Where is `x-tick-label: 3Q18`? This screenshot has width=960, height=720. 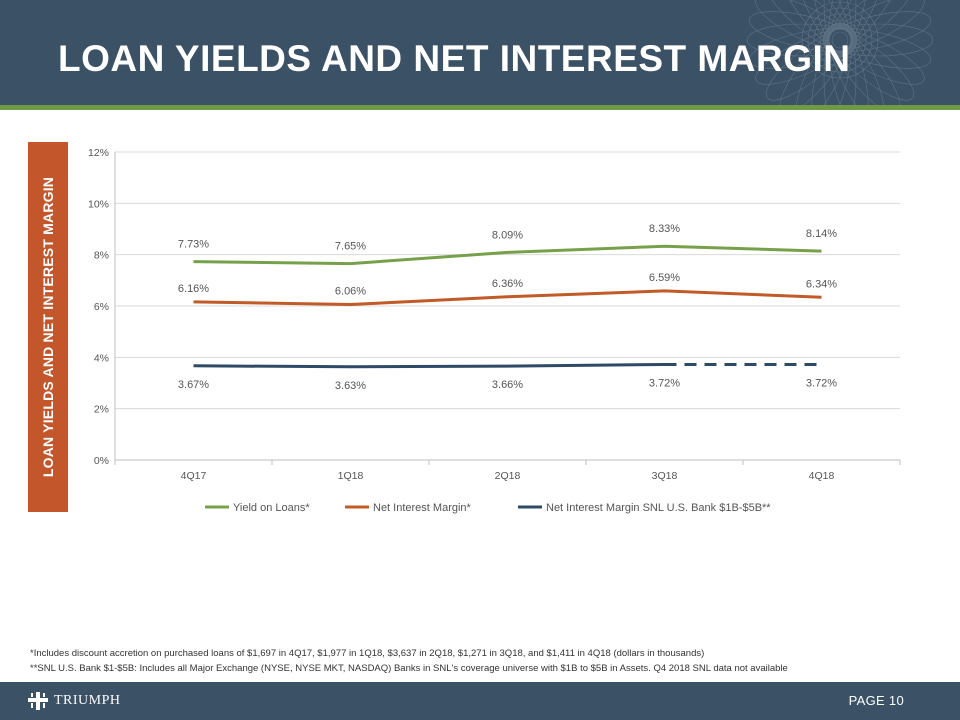 x-tick-label: 3Q18 is located at coordinates (665, 476).